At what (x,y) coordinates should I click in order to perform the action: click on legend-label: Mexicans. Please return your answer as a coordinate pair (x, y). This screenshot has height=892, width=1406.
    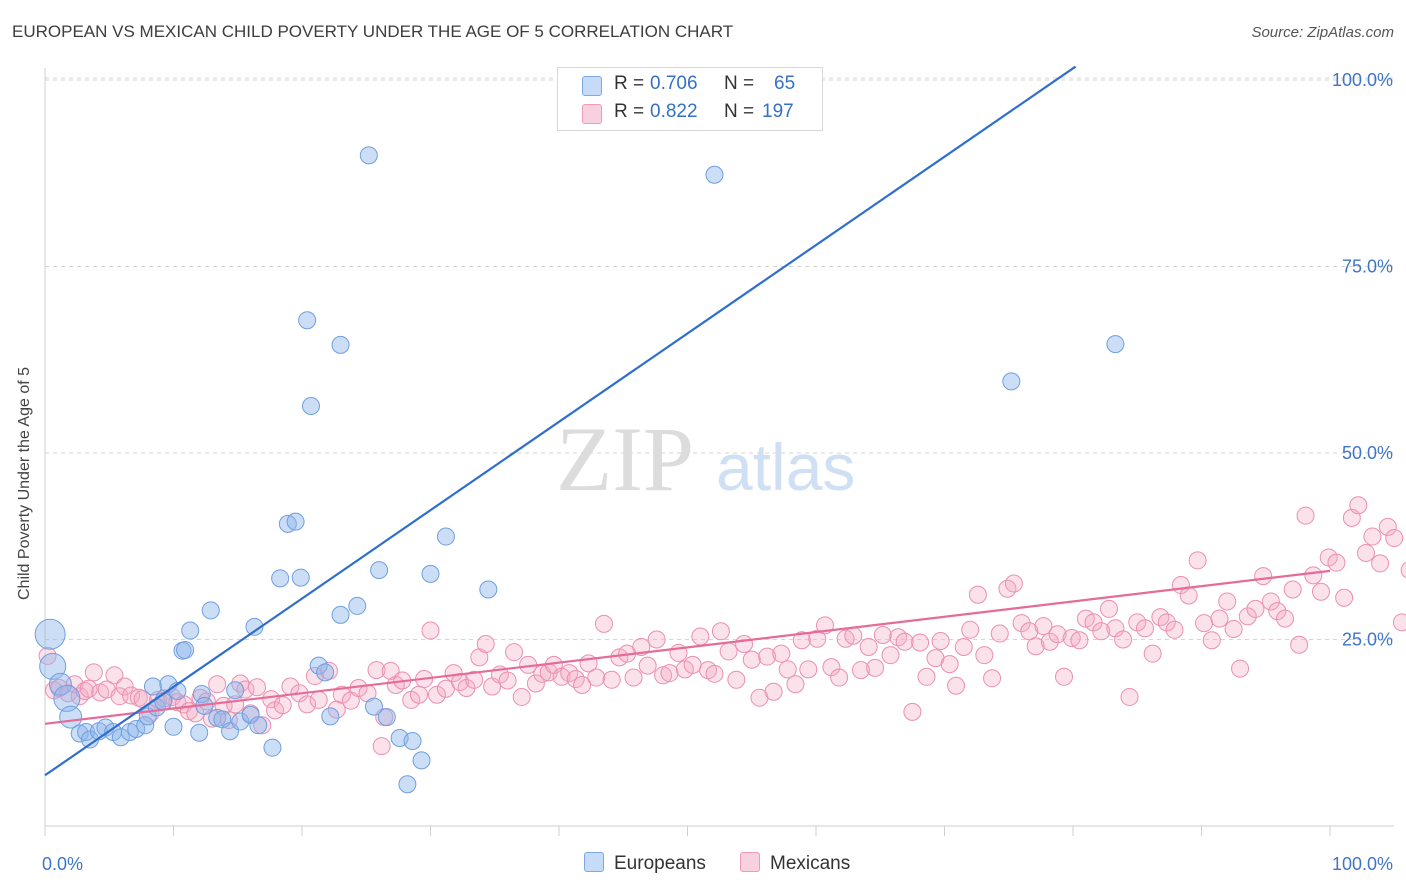
    Looking at the image, I should click on (810, 863).